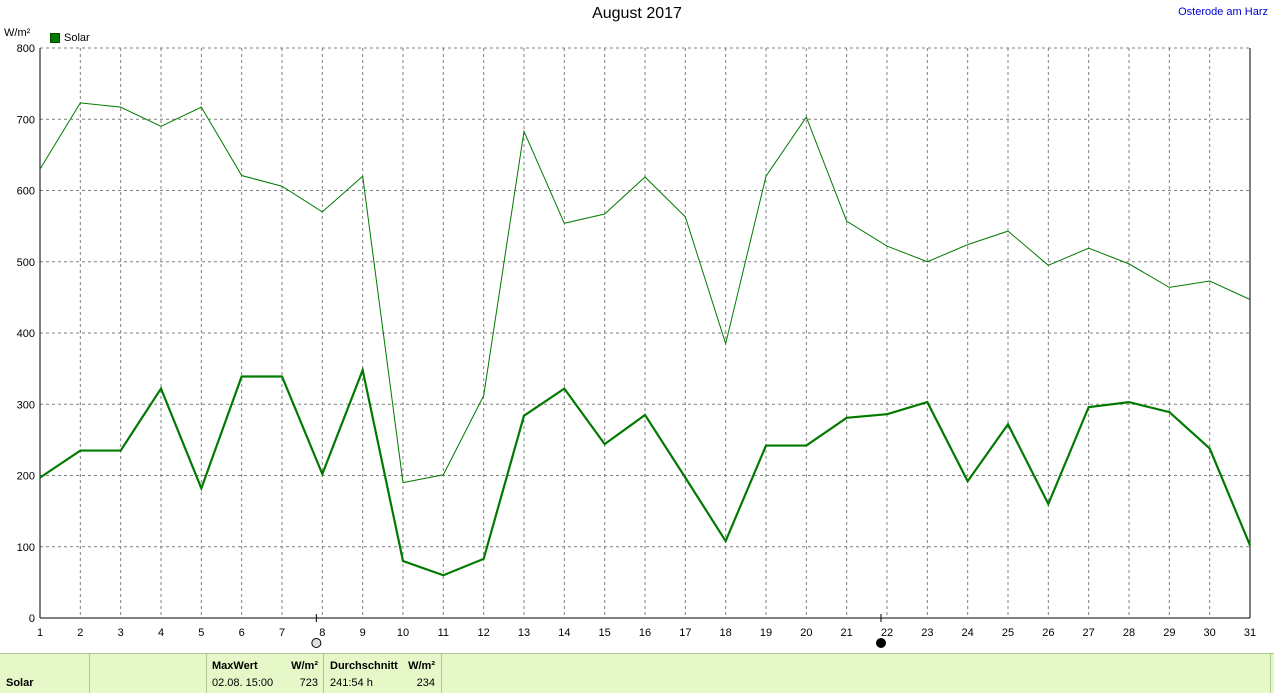  Describe the element at coordinates (425, 683) in the screenshot. I see `avg-value: 234` at that location.